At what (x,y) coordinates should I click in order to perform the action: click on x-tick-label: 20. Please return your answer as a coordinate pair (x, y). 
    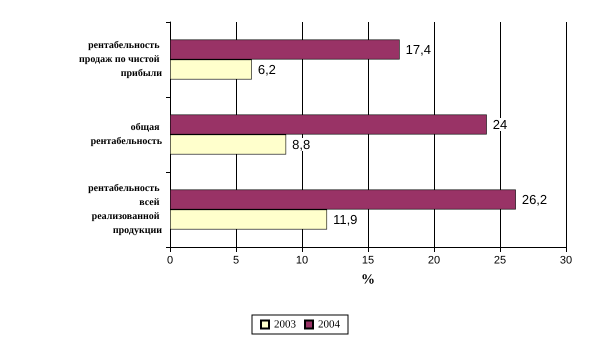
    Looking at the image, I should click on (434, 260).